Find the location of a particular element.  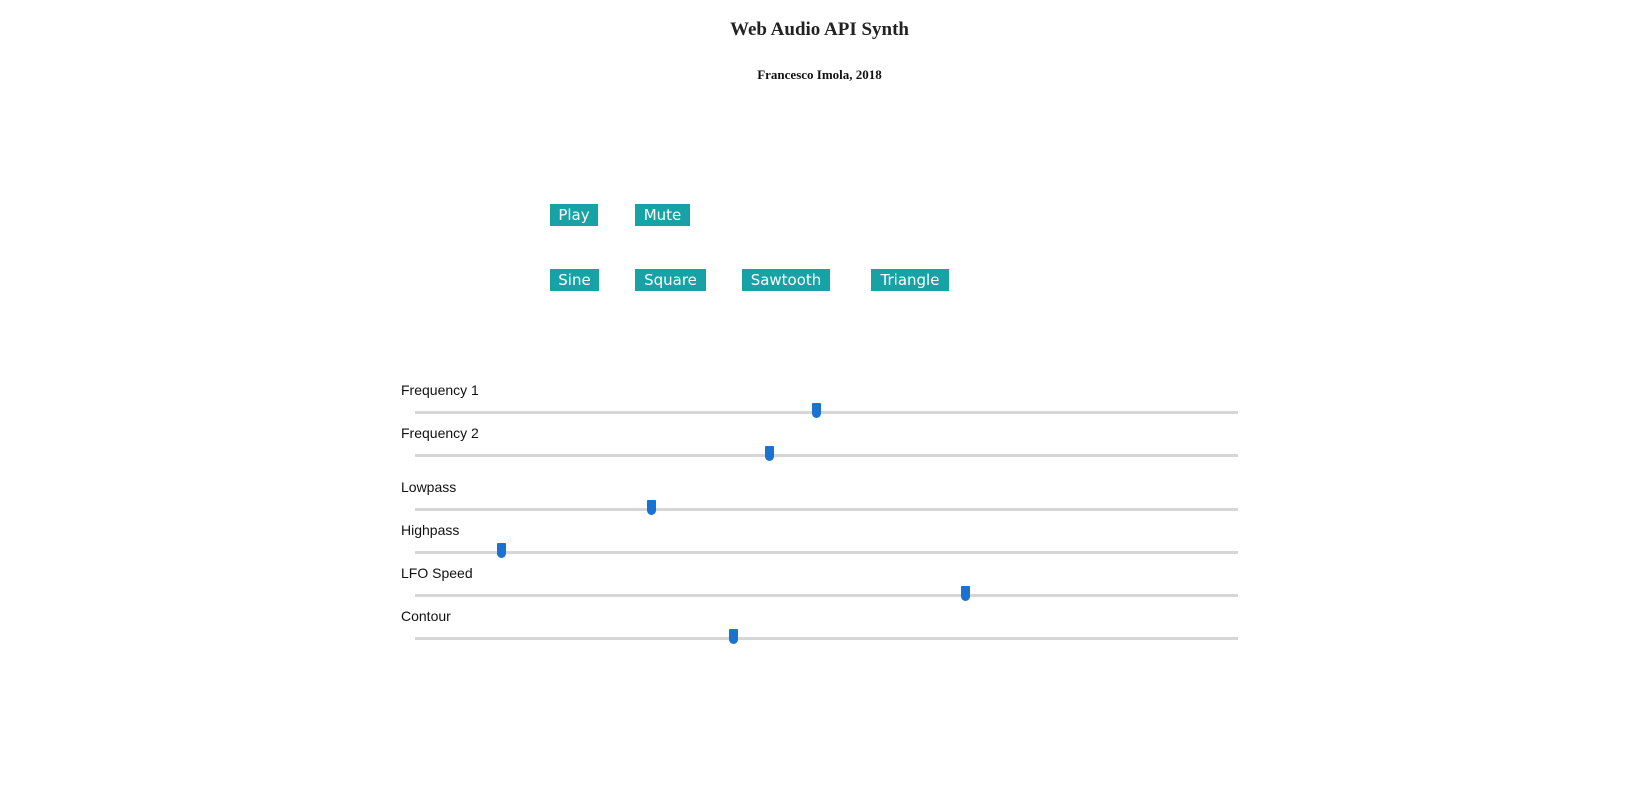

contour-label: Contour is located at coordinates (426, 616).